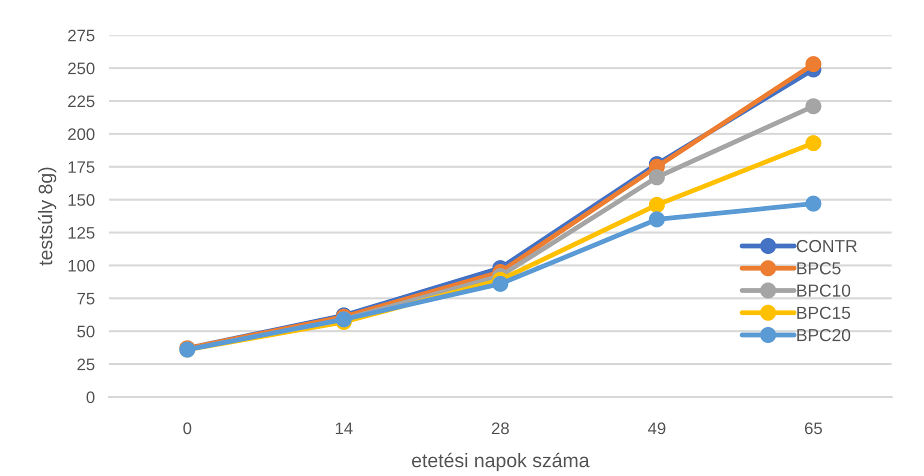 This screenshot has height=476, width=924. What do you see at coordinates (187, 428) in the screenshot?
I see `x-tick-label: 0` at bounding box center [187, 428].